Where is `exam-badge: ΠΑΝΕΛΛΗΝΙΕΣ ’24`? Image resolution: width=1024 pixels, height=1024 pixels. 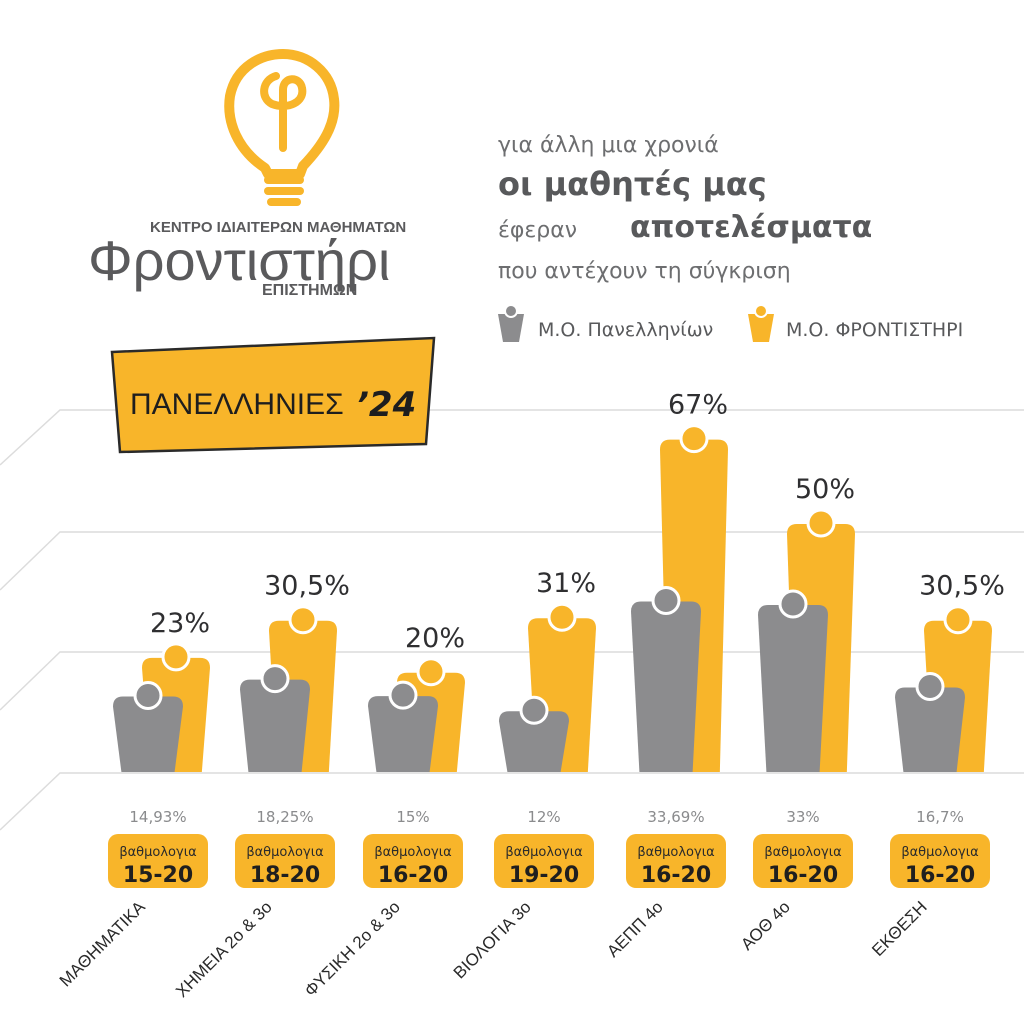 exam-badge: ΠΑΝΕΛΛΗΝΙΕΣ ’24 is located at coordinates (273, 395).